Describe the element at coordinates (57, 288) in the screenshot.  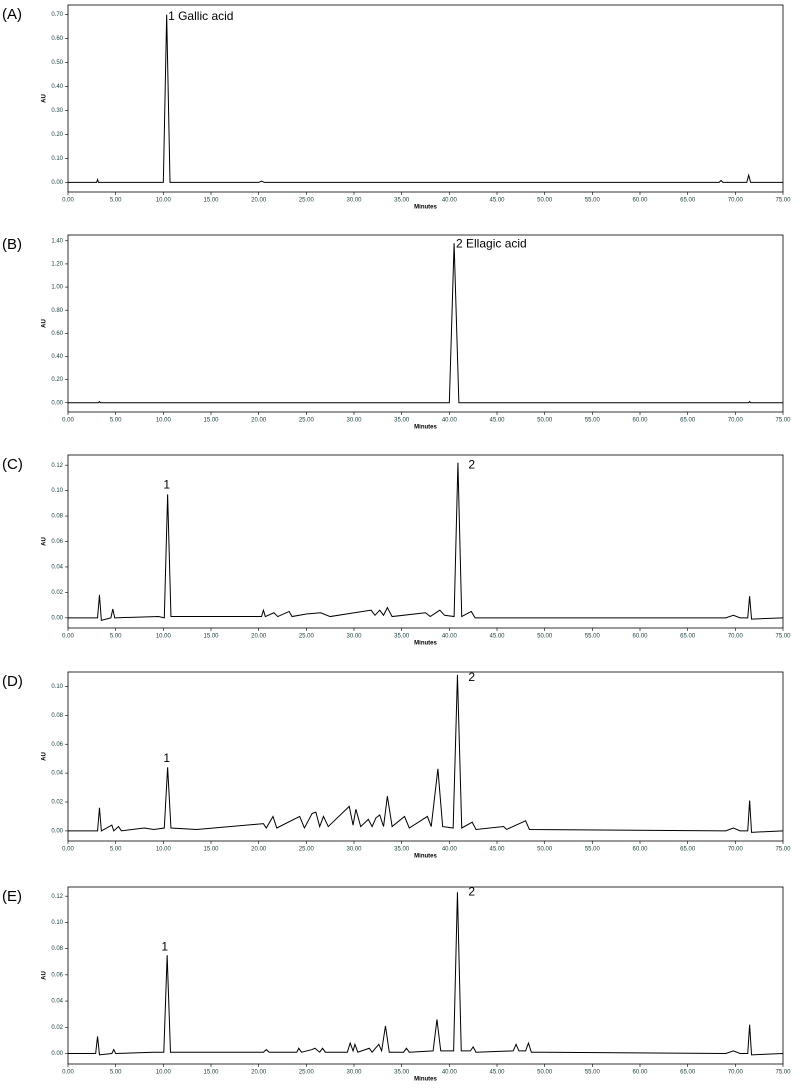
I see `y-tick-label: 1.00` at that location.